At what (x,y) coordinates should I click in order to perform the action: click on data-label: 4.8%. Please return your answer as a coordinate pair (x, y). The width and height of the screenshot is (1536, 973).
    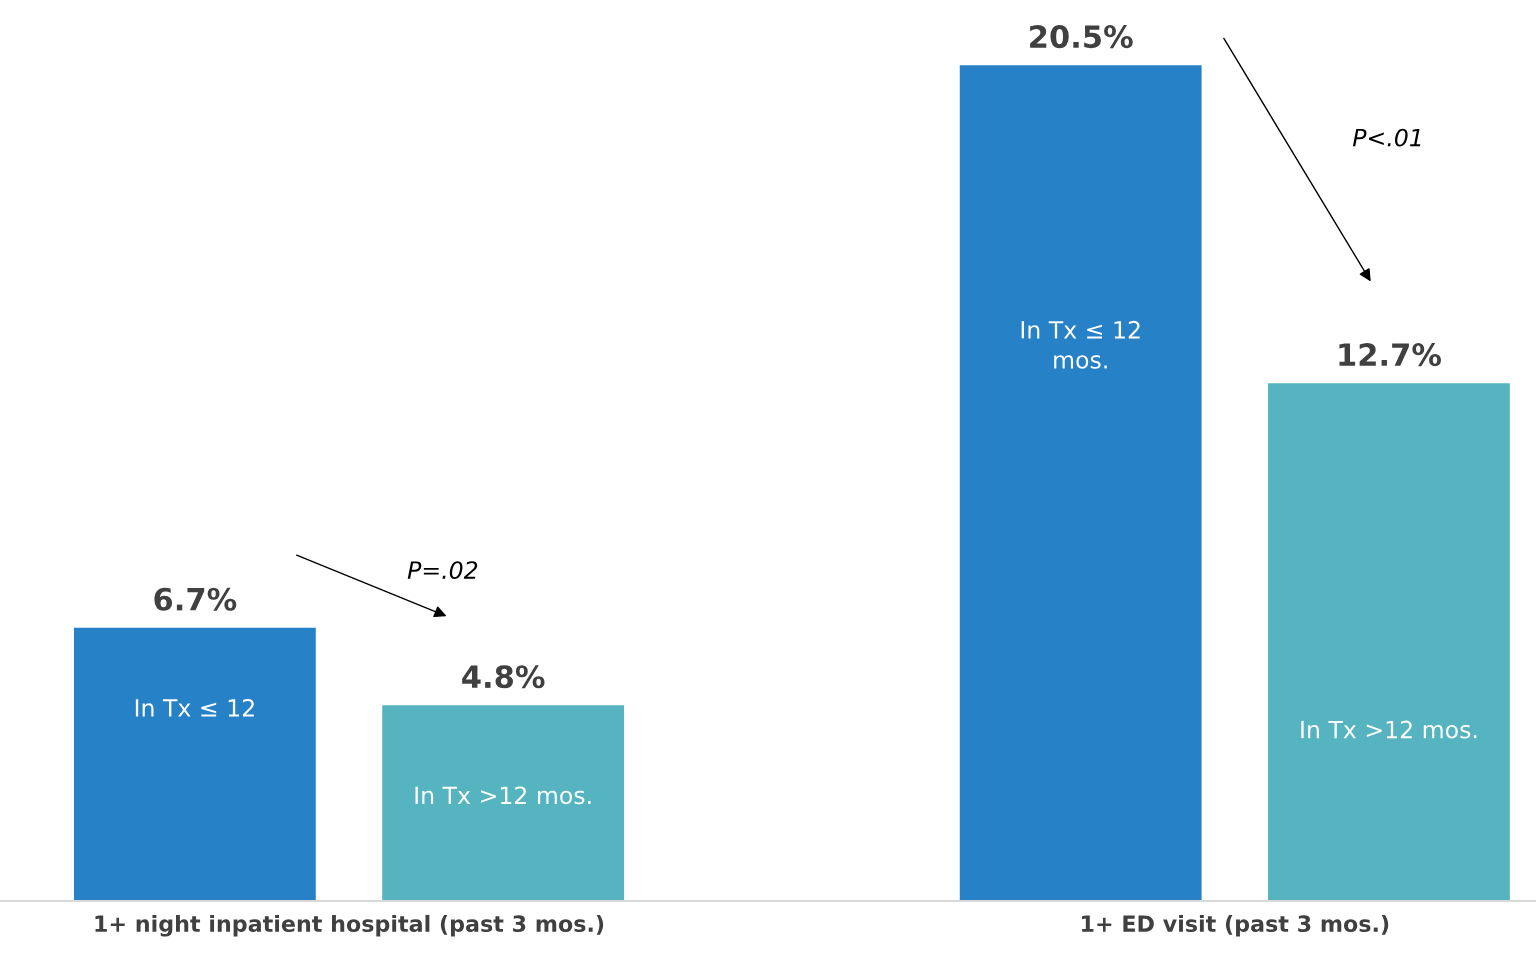
    Looking at the image, I should click on (503, 677).